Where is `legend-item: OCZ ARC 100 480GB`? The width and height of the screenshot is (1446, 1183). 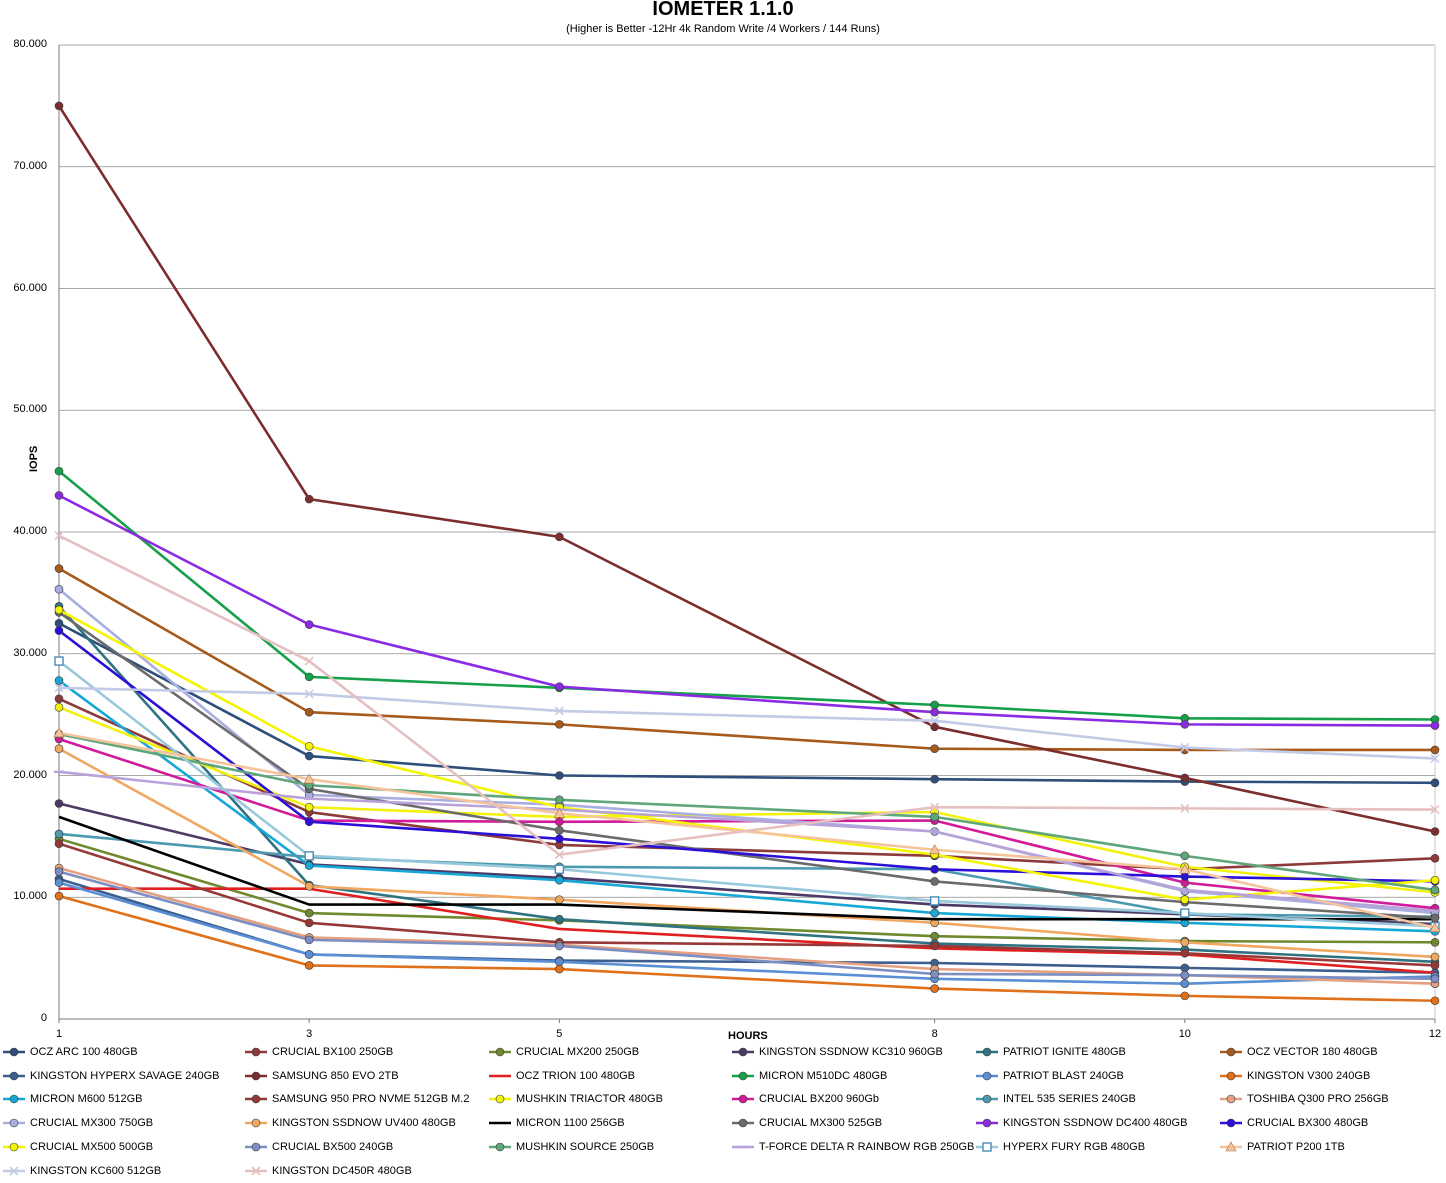 legend-item: OCZ ARC 100 480GB is located at coordinates (70, 1052).